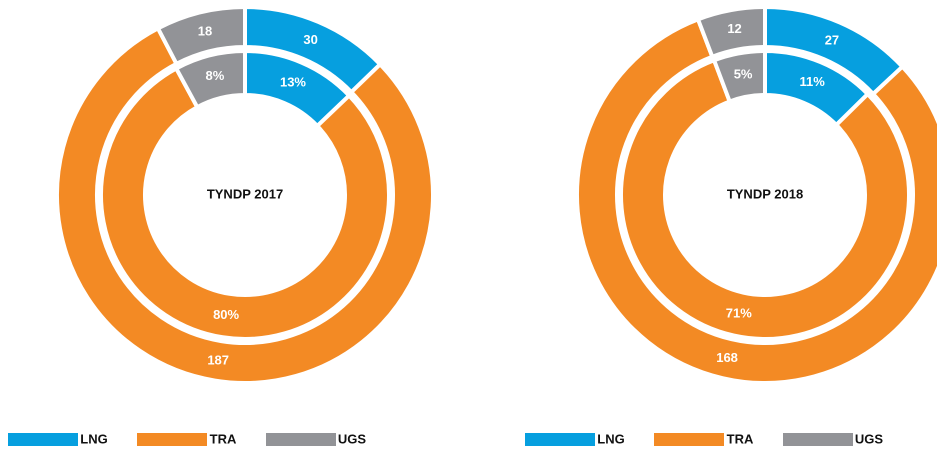  What do you see at coordinates (727, 357) in the screenshot?
I see `data-label: 168` at bounding box center [727, 357].